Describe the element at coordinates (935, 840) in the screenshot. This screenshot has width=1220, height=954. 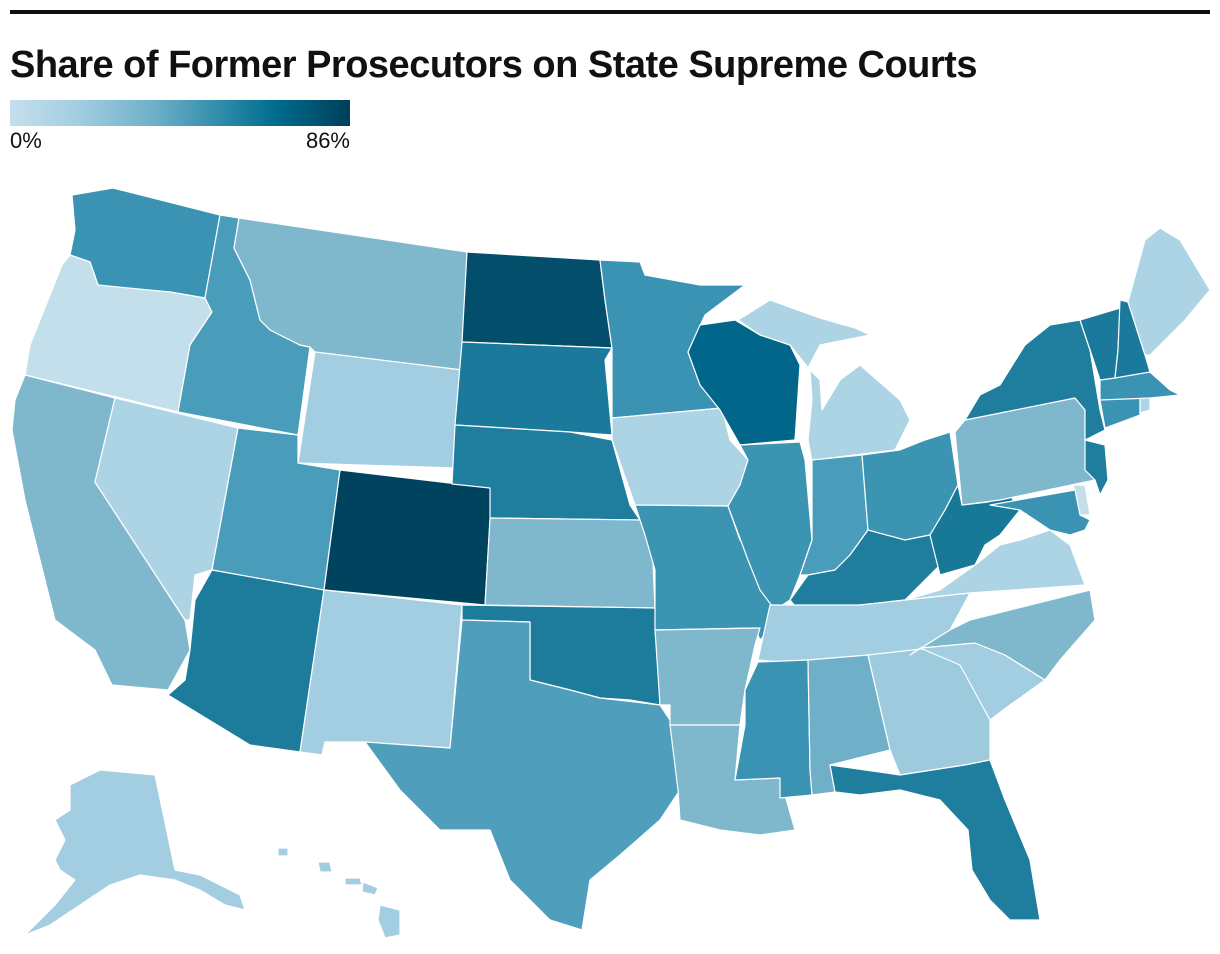
I see `state-FL: FL: 57%` at that location.